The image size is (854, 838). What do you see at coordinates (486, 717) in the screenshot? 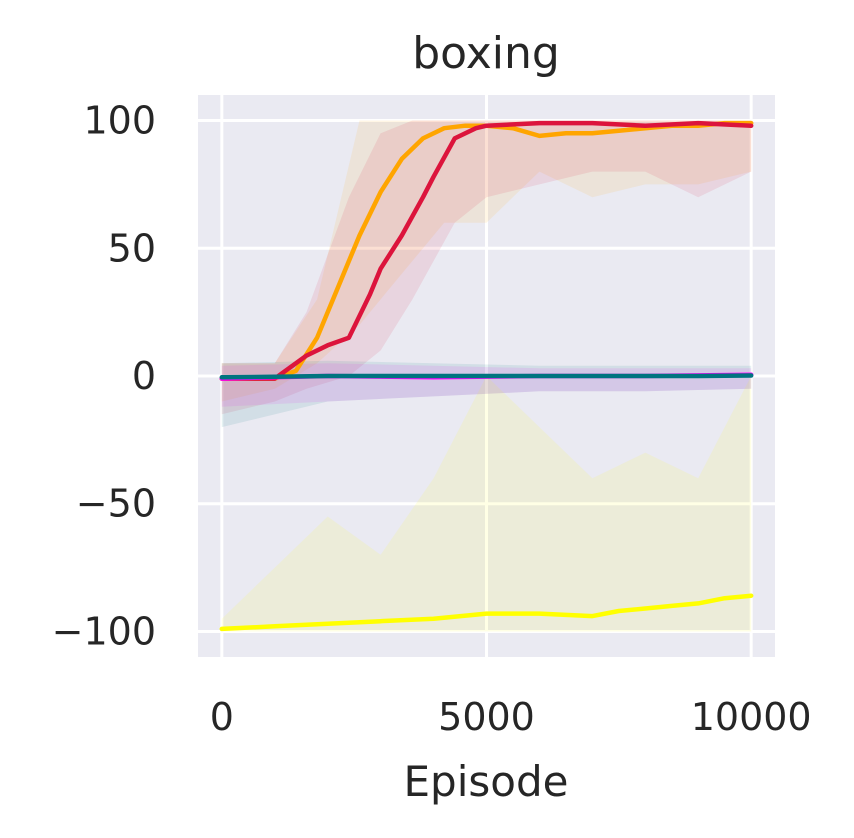
I see `x-tick-label-1: 5000` at bounding box center [486, 717].